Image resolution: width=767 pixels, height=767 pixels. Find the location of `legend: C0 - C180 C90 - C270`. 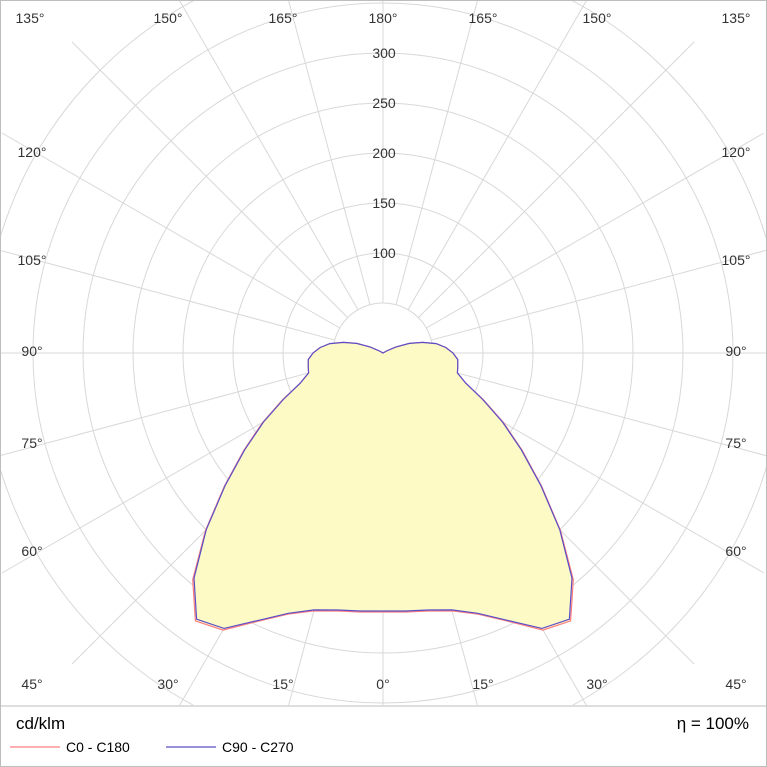

legend: C0 - C180 C90 - C270 is located at coordinates (152, 747).